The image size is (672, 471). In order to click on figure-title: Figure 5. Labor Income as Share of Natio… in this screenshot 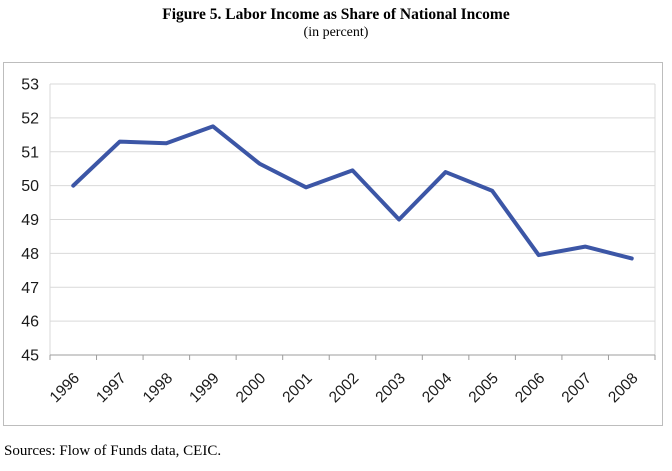, I will do `click(336, 14)`.